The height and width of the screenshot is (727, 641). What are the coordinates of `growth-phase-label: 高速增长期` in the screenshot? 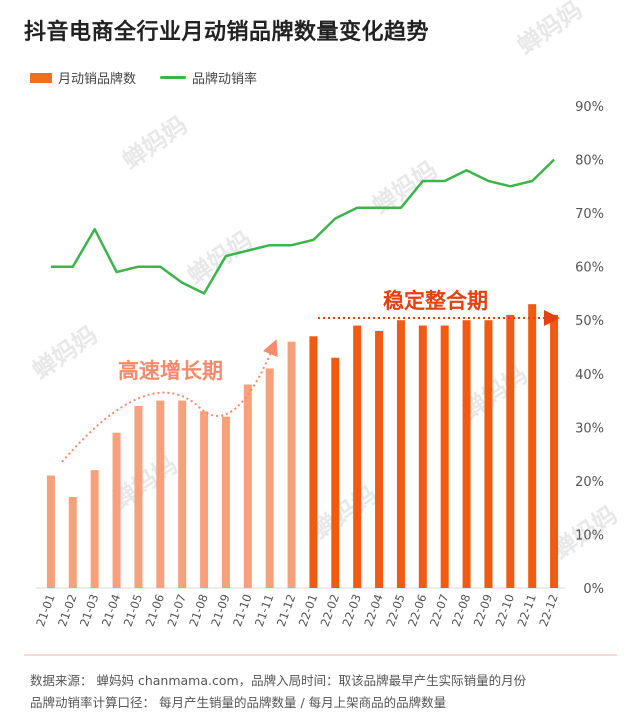 It's located at (170, 371).